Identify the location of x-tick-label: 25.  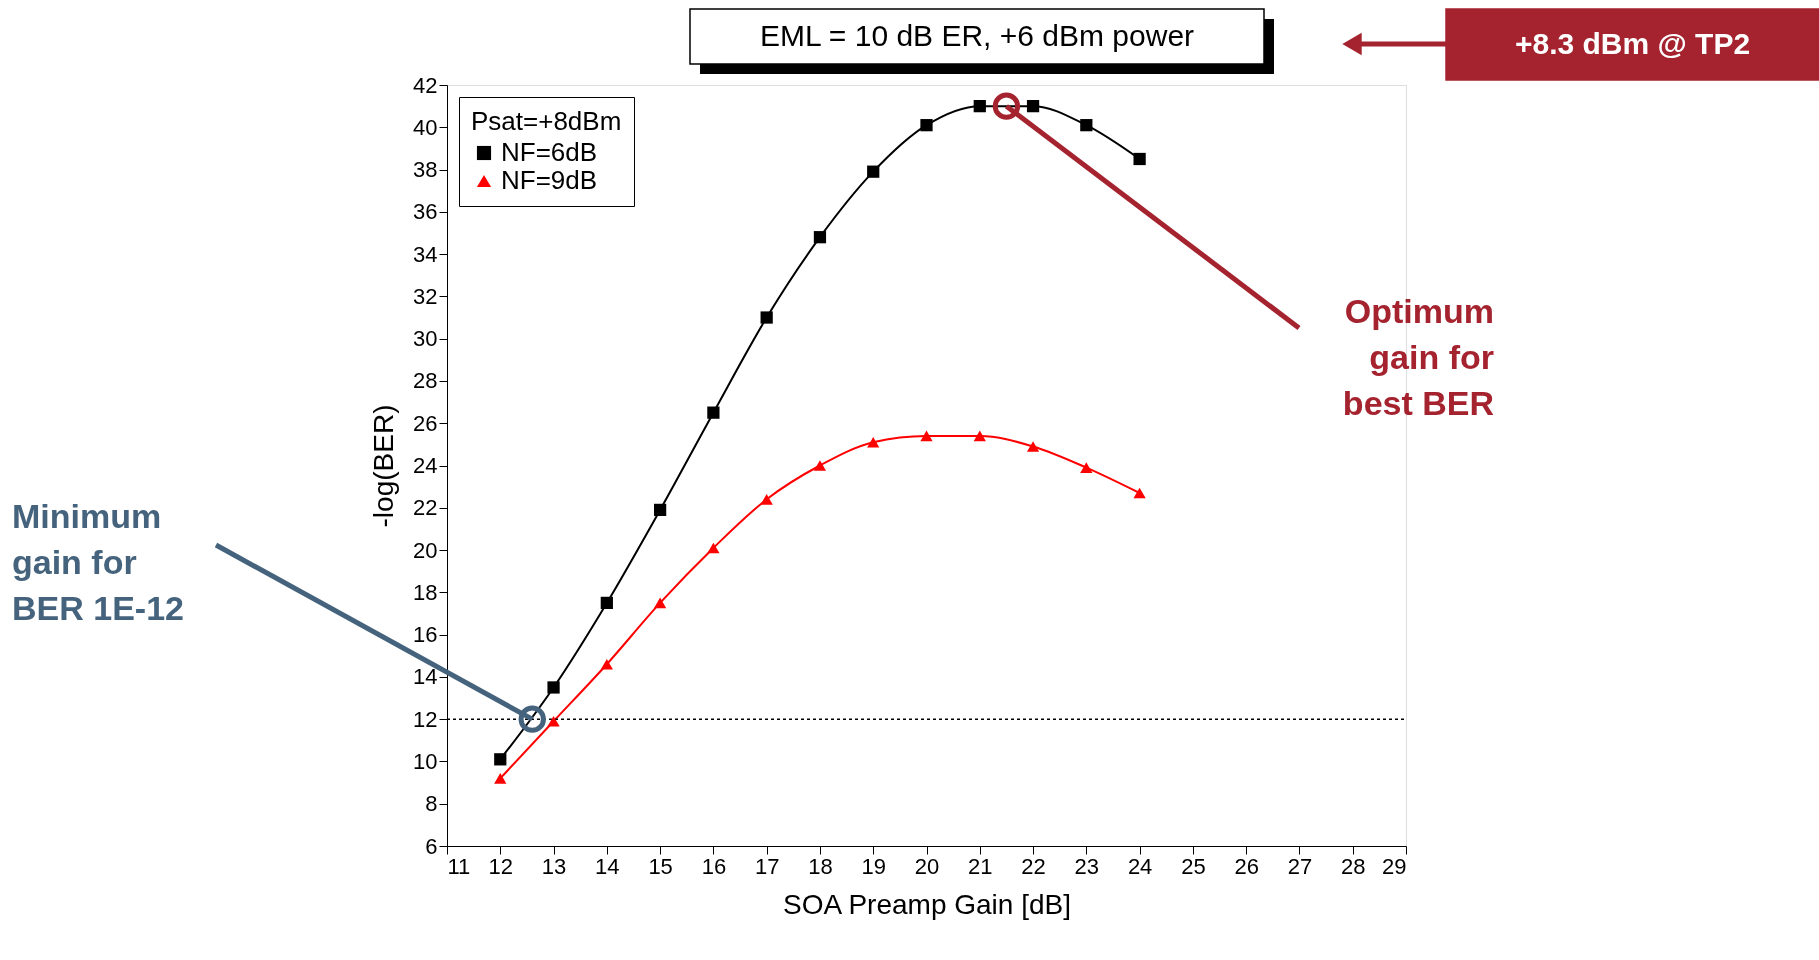
(1193, 866).